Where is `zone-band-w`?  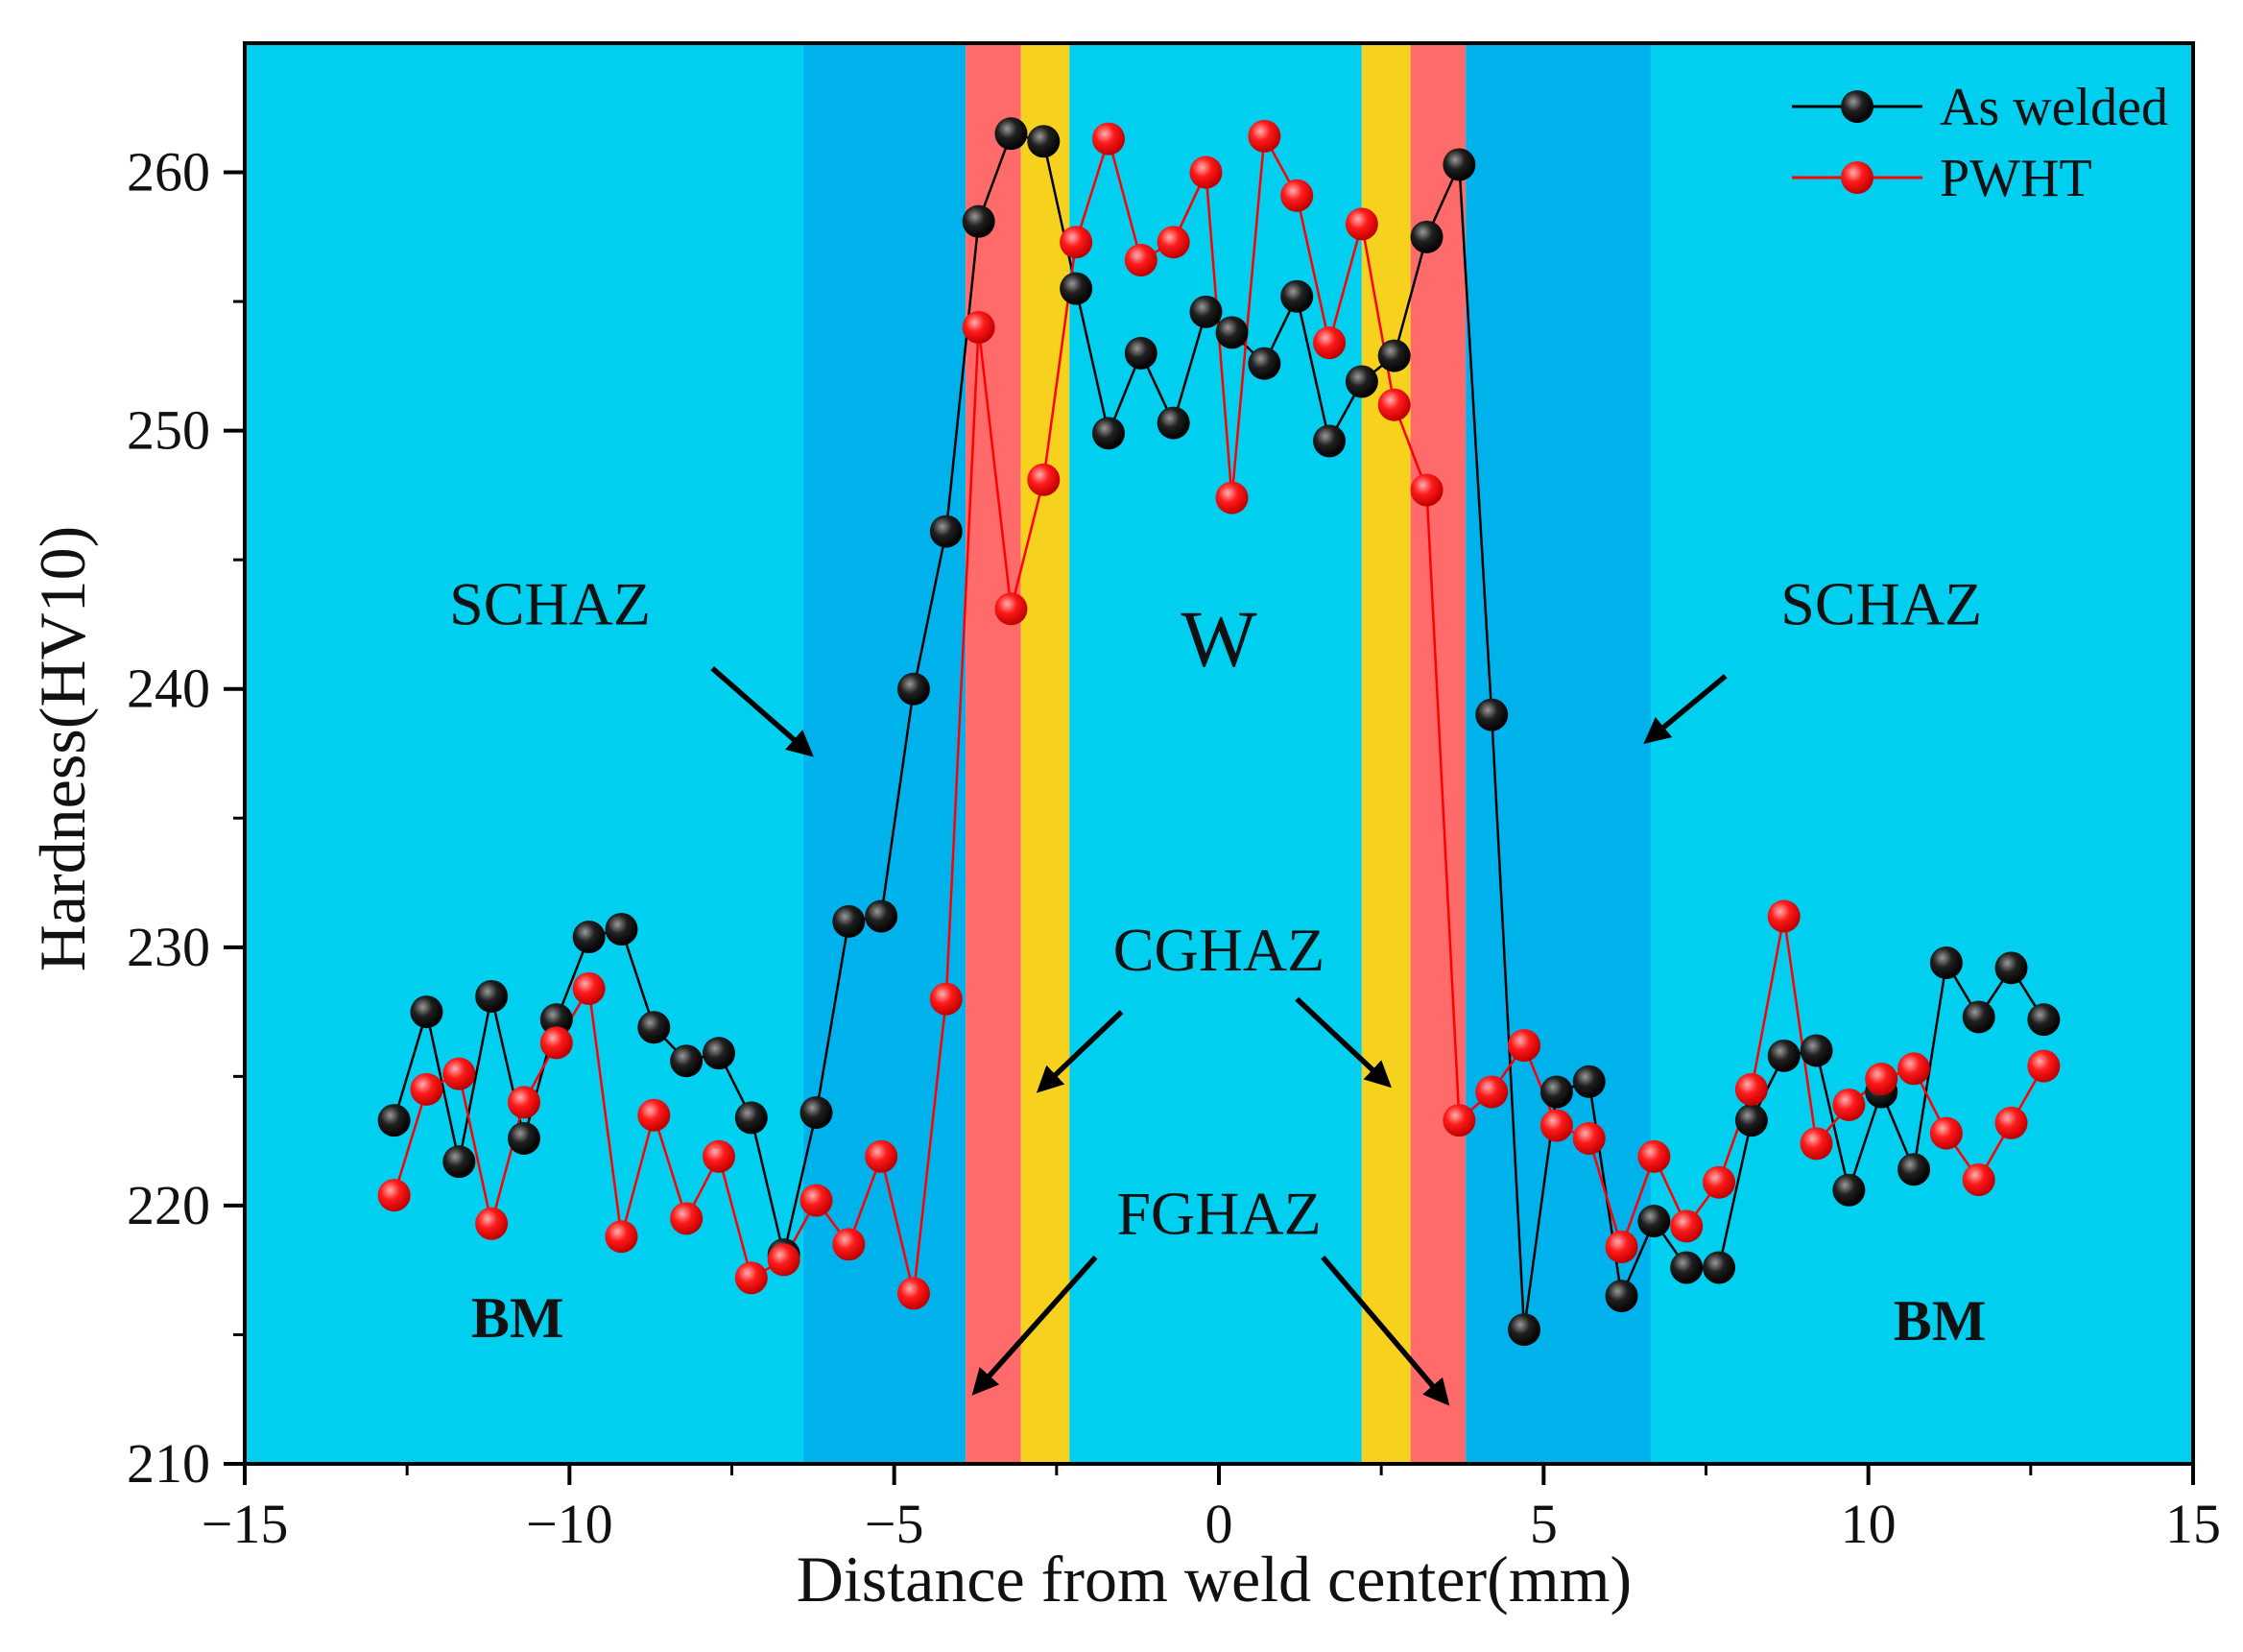 zone-band-w is located at coordinates (1215, 753).